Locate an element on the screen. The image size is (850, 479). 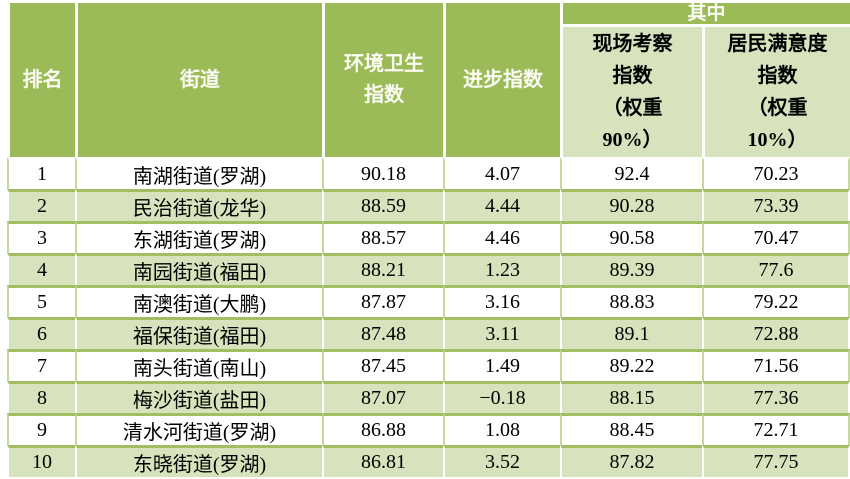
header-street: 街道 is located at coordinates (198, 78).